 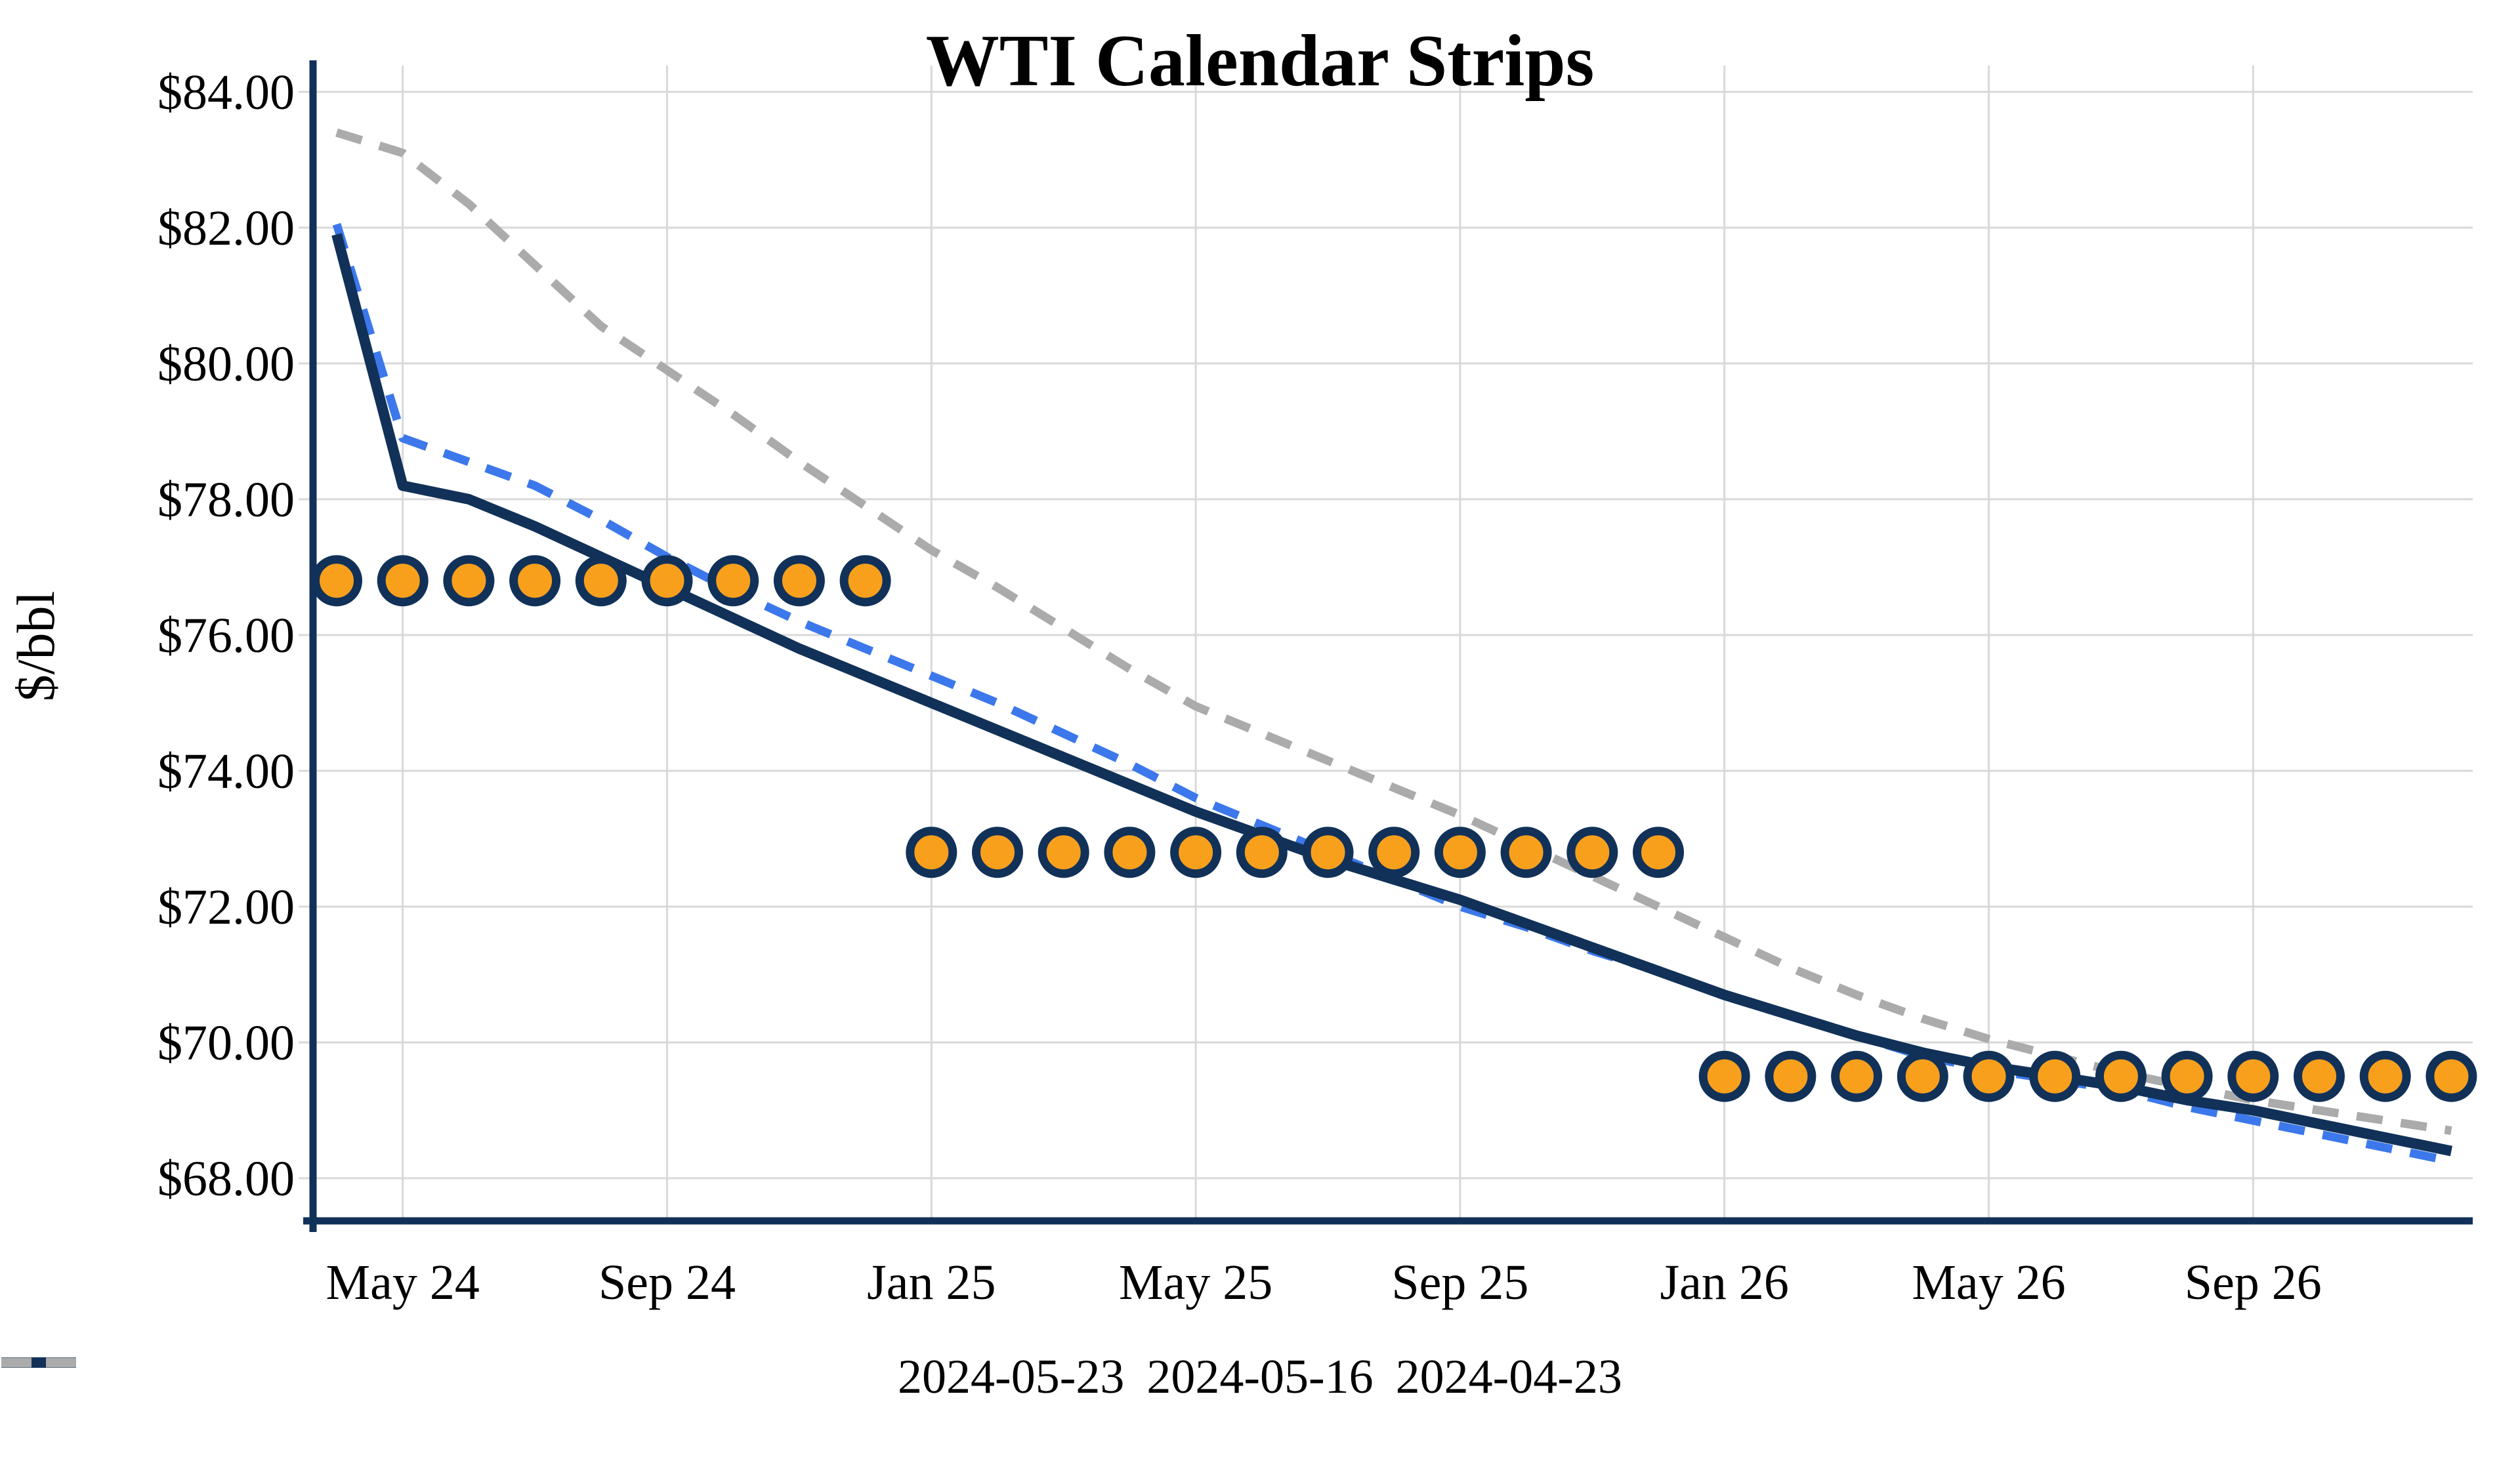 What do you see at coordinates (1011, 1377) in the screenshot?
I see `legend-label: 2024-05-23` at bounding box center [1011, 1377].